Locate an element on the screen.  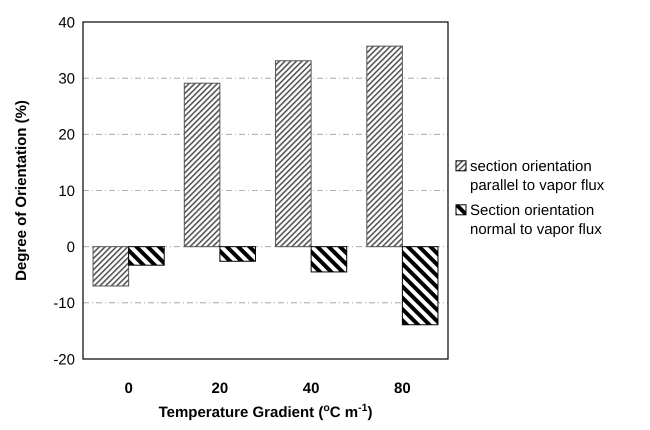
x-tick-label: 80 is located at coordinates (402, 388).